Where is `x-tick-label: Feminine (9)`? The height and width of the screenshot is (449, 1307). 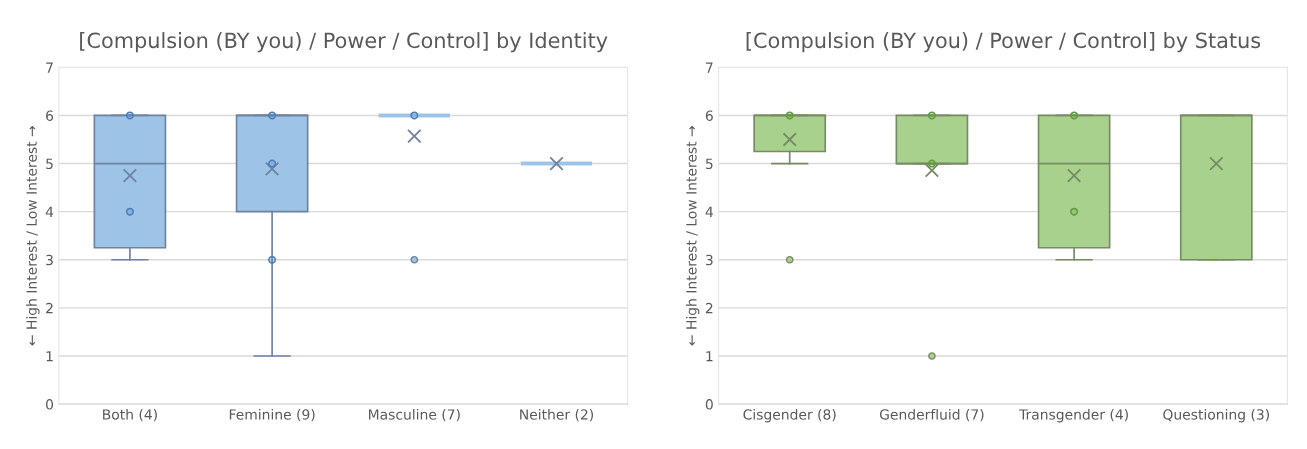 x-tick-label: Feminine (9) is located at coordinates (272, 415).